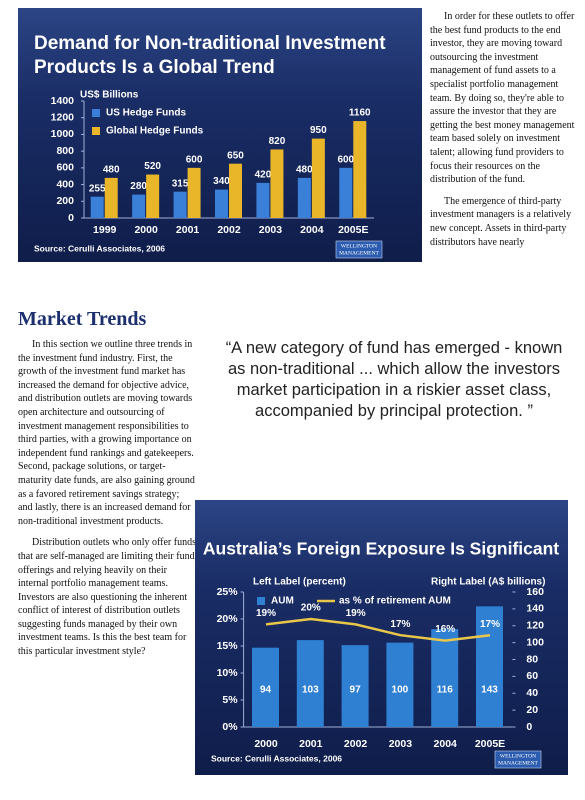 This screenshot has width=585, height=800. I want to click on data-label: 103, so click(310, 690).